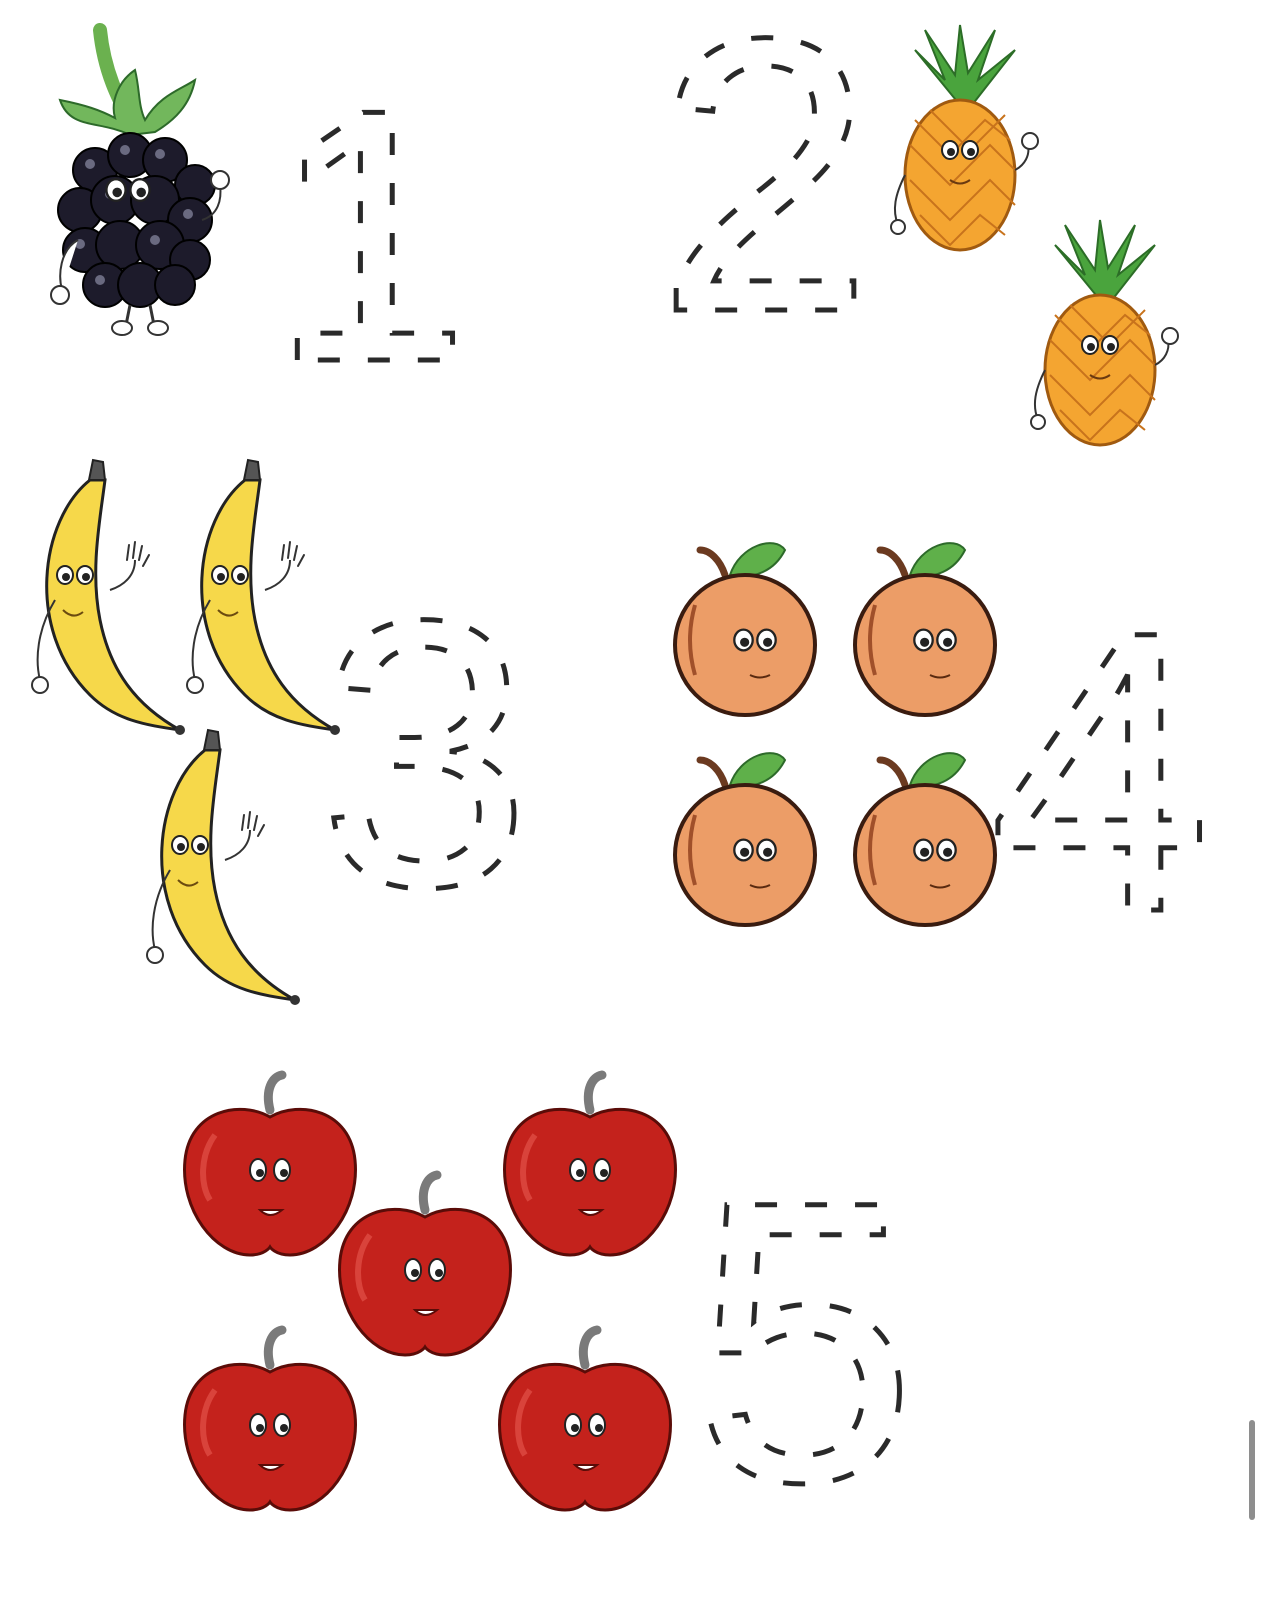 This screenshot has height=1600, width=1266. What do you see at coordinates (1100, 771) in the screenshot?
I see `trace-number-4: 4` at bounding box center [1100, 771].